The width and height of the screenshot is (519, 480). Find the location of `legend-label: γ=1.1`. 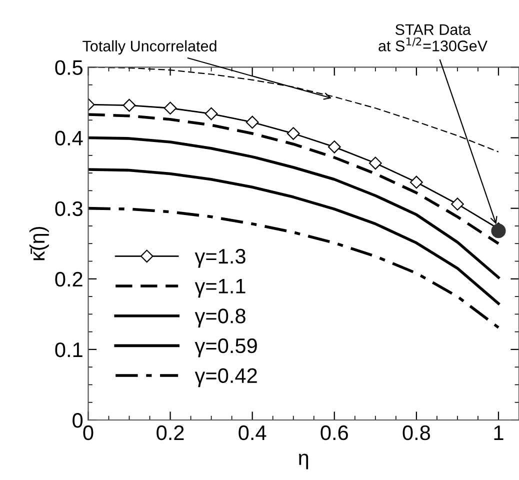

legend-label: γ=1.1 is located at coordinates (220, 288).